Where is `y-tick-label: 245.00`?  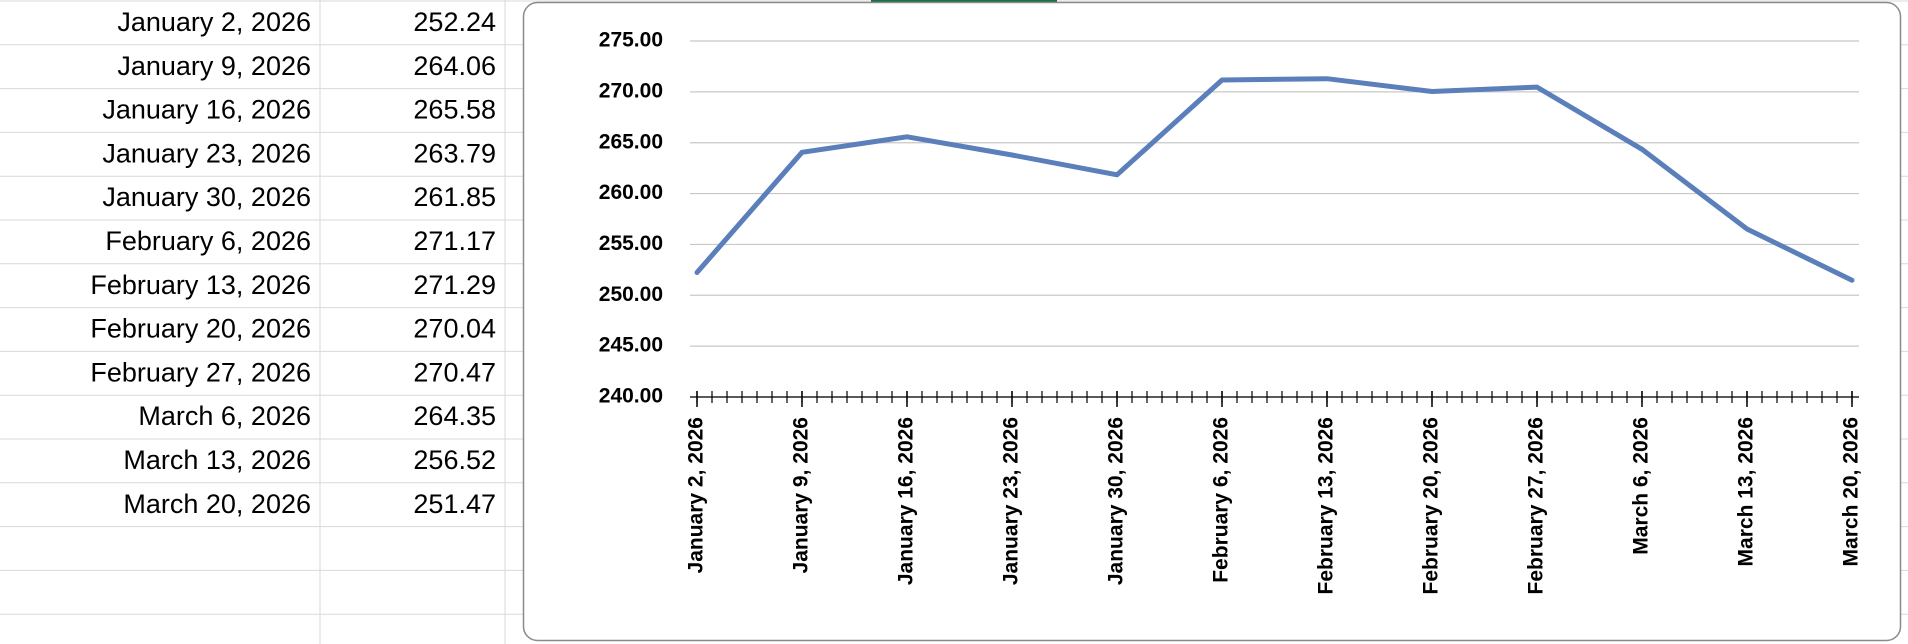
y-tick-label: 245.00 is located at coordinates (631, 345).